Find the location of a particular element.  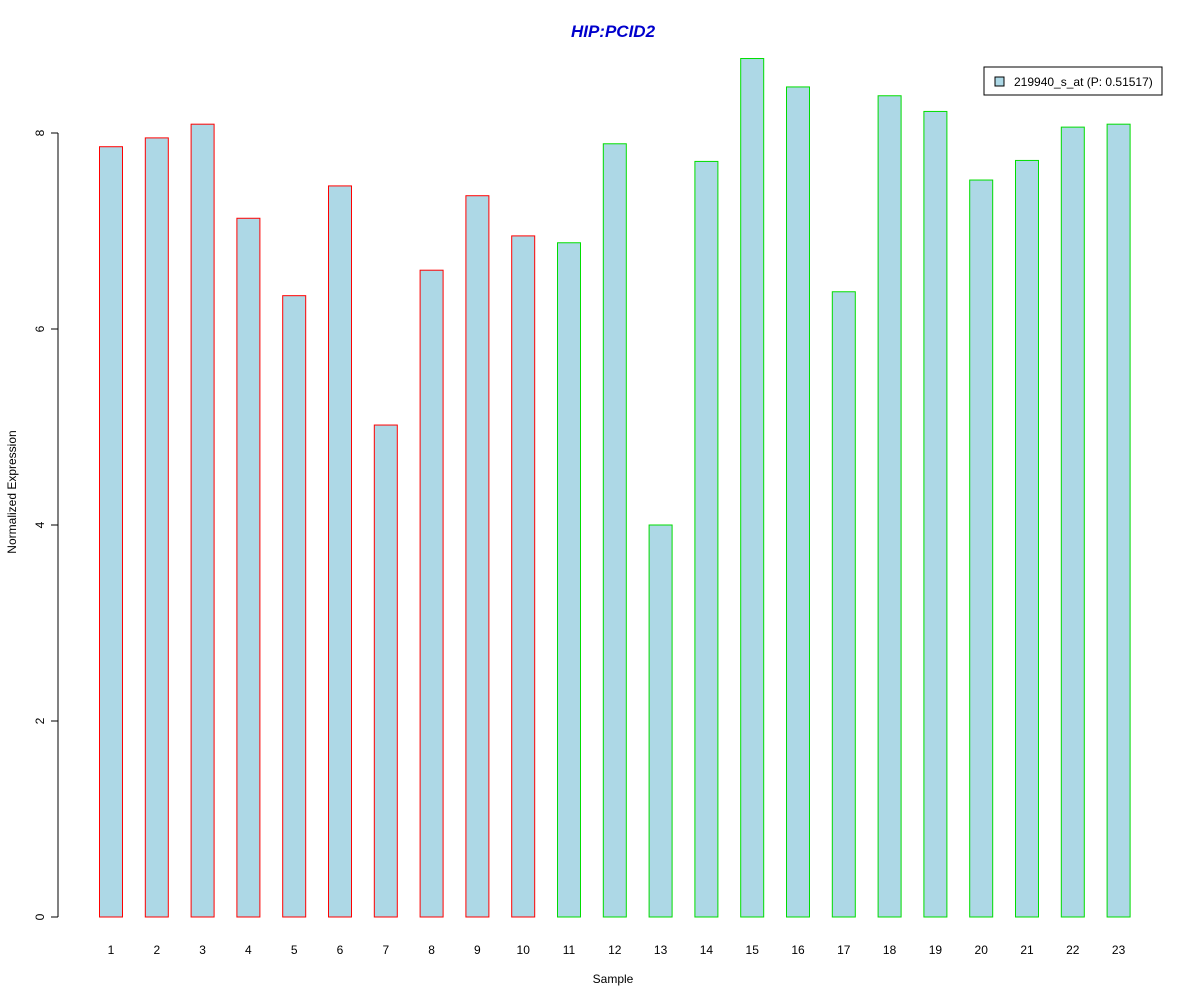

x-tick-label: 14 is located at coordinates (707, 950).